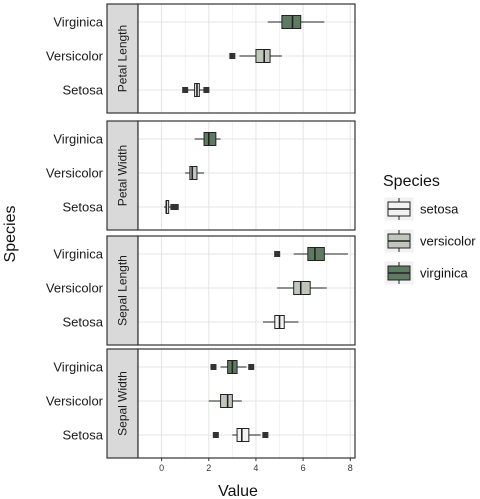  Describe the element at coordinates (411, 181) in the screenshot. I see `legend-title: Species` at that location.